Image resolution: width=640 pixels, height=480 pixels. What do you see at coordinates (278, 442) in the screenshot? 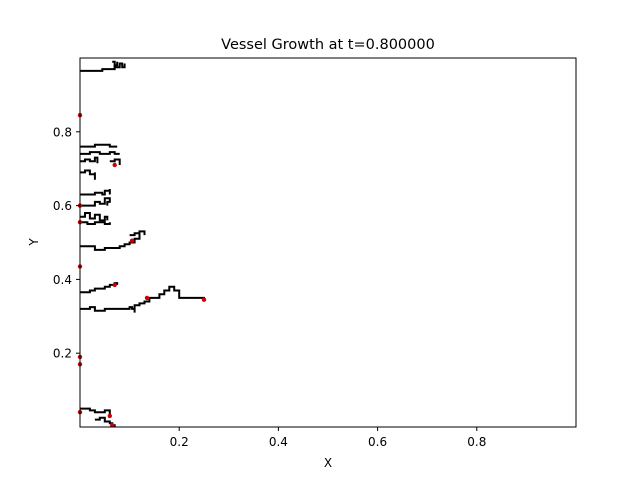
I see `x-tick-label-2: 0.4` at bounding box center [278, 442].